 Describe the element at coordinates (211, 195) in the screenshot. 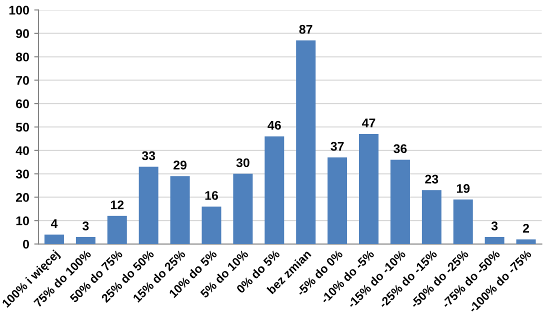

I see `data-label: 16` at that location.